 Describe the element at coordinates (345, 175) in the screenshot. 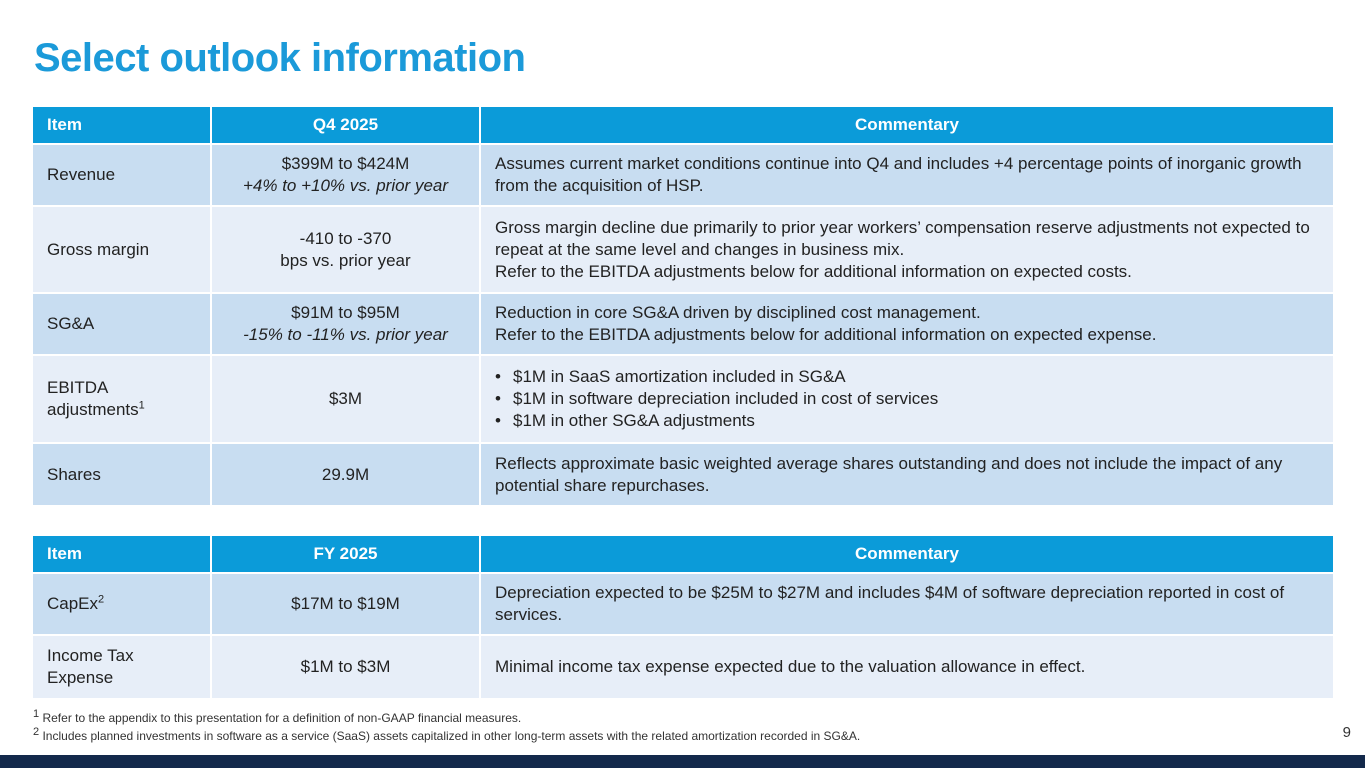

I see `row-value: $399M to $424M +4% to +10% vs. prior year` at that location.